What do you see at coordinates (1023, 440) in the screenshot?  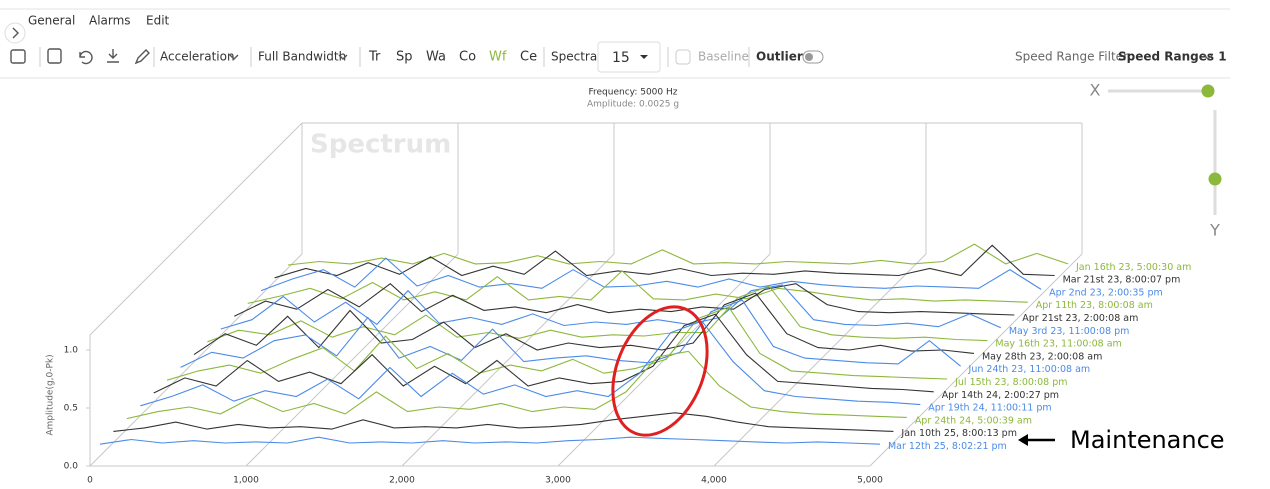 I see `arrow-head` at bounding box center [1023, 440].